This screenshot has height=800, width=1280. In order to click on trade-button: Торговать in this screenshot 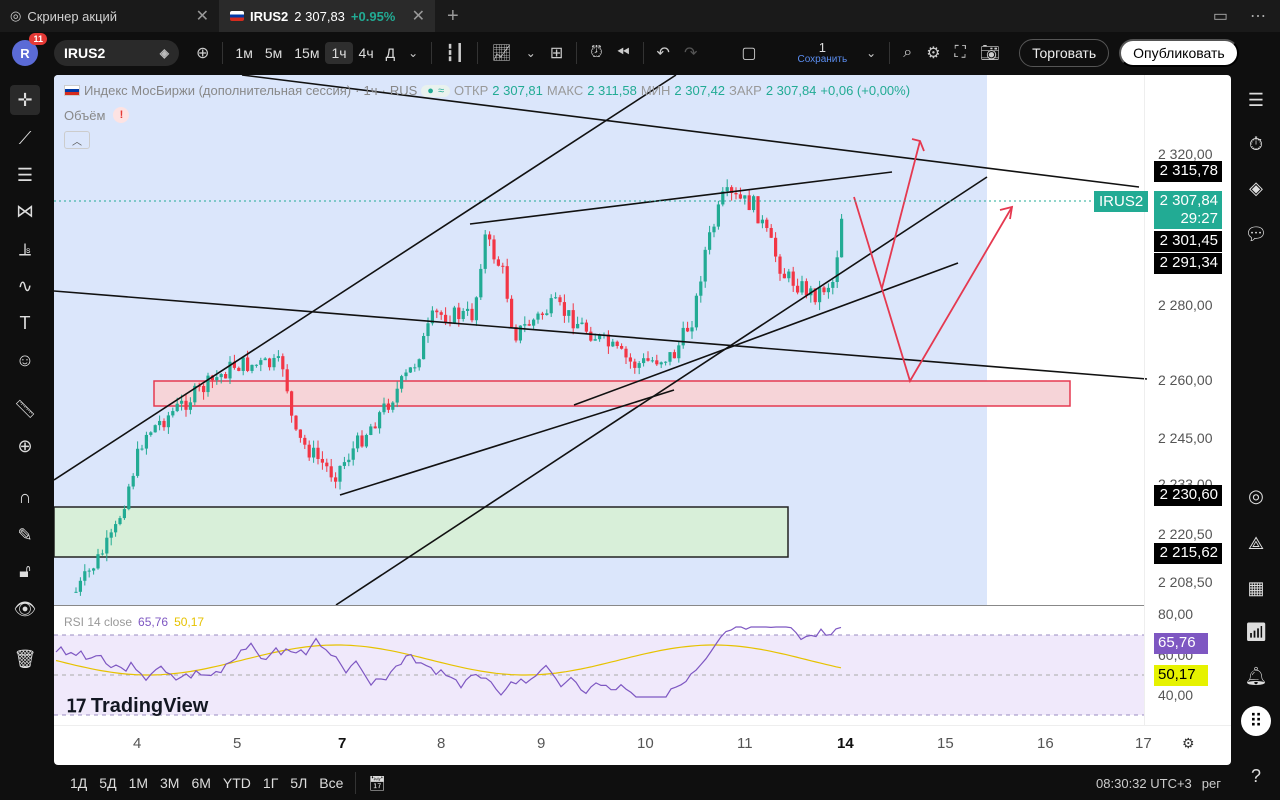, I will do `click(1064, 53)`.